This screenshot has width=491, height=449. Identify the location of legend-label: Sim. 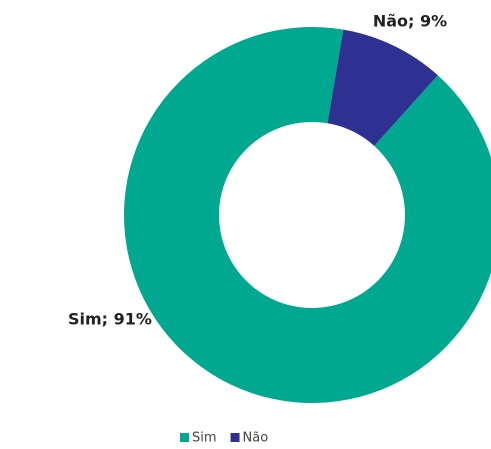
(204, 438).